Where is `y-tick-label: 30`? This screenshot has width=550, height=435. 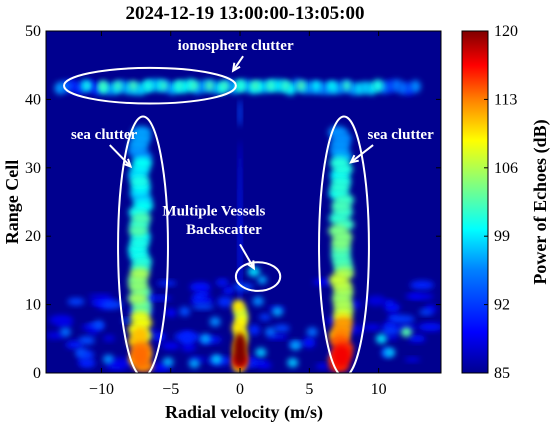
y-tick-label: 30 is located at coordinates (33, 168).